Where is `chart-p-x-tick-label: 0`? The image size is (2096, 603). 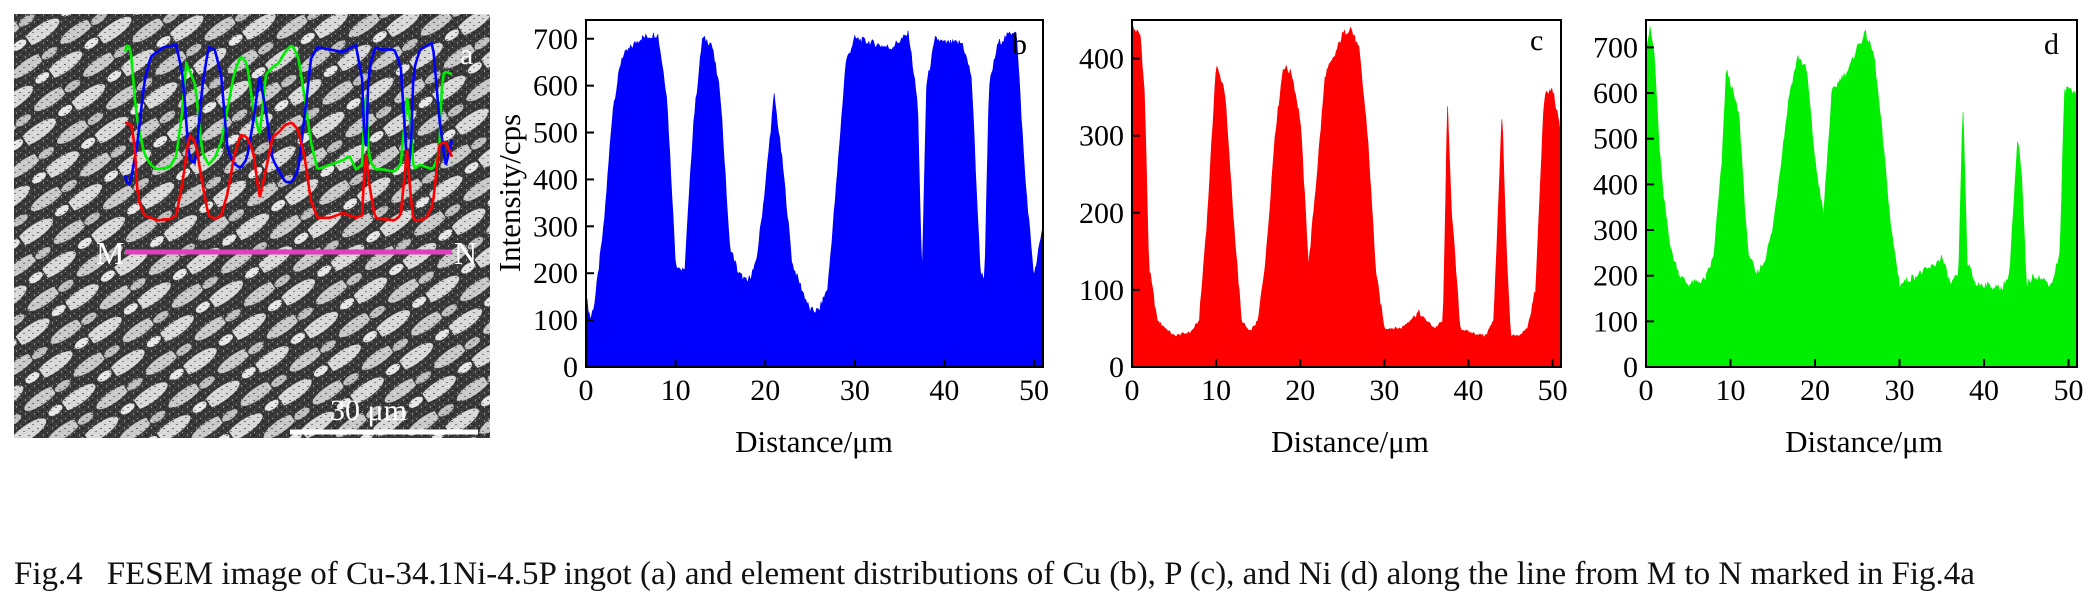
chart-p-x-tick-label: 0 is located at coordinates (1132, 390).